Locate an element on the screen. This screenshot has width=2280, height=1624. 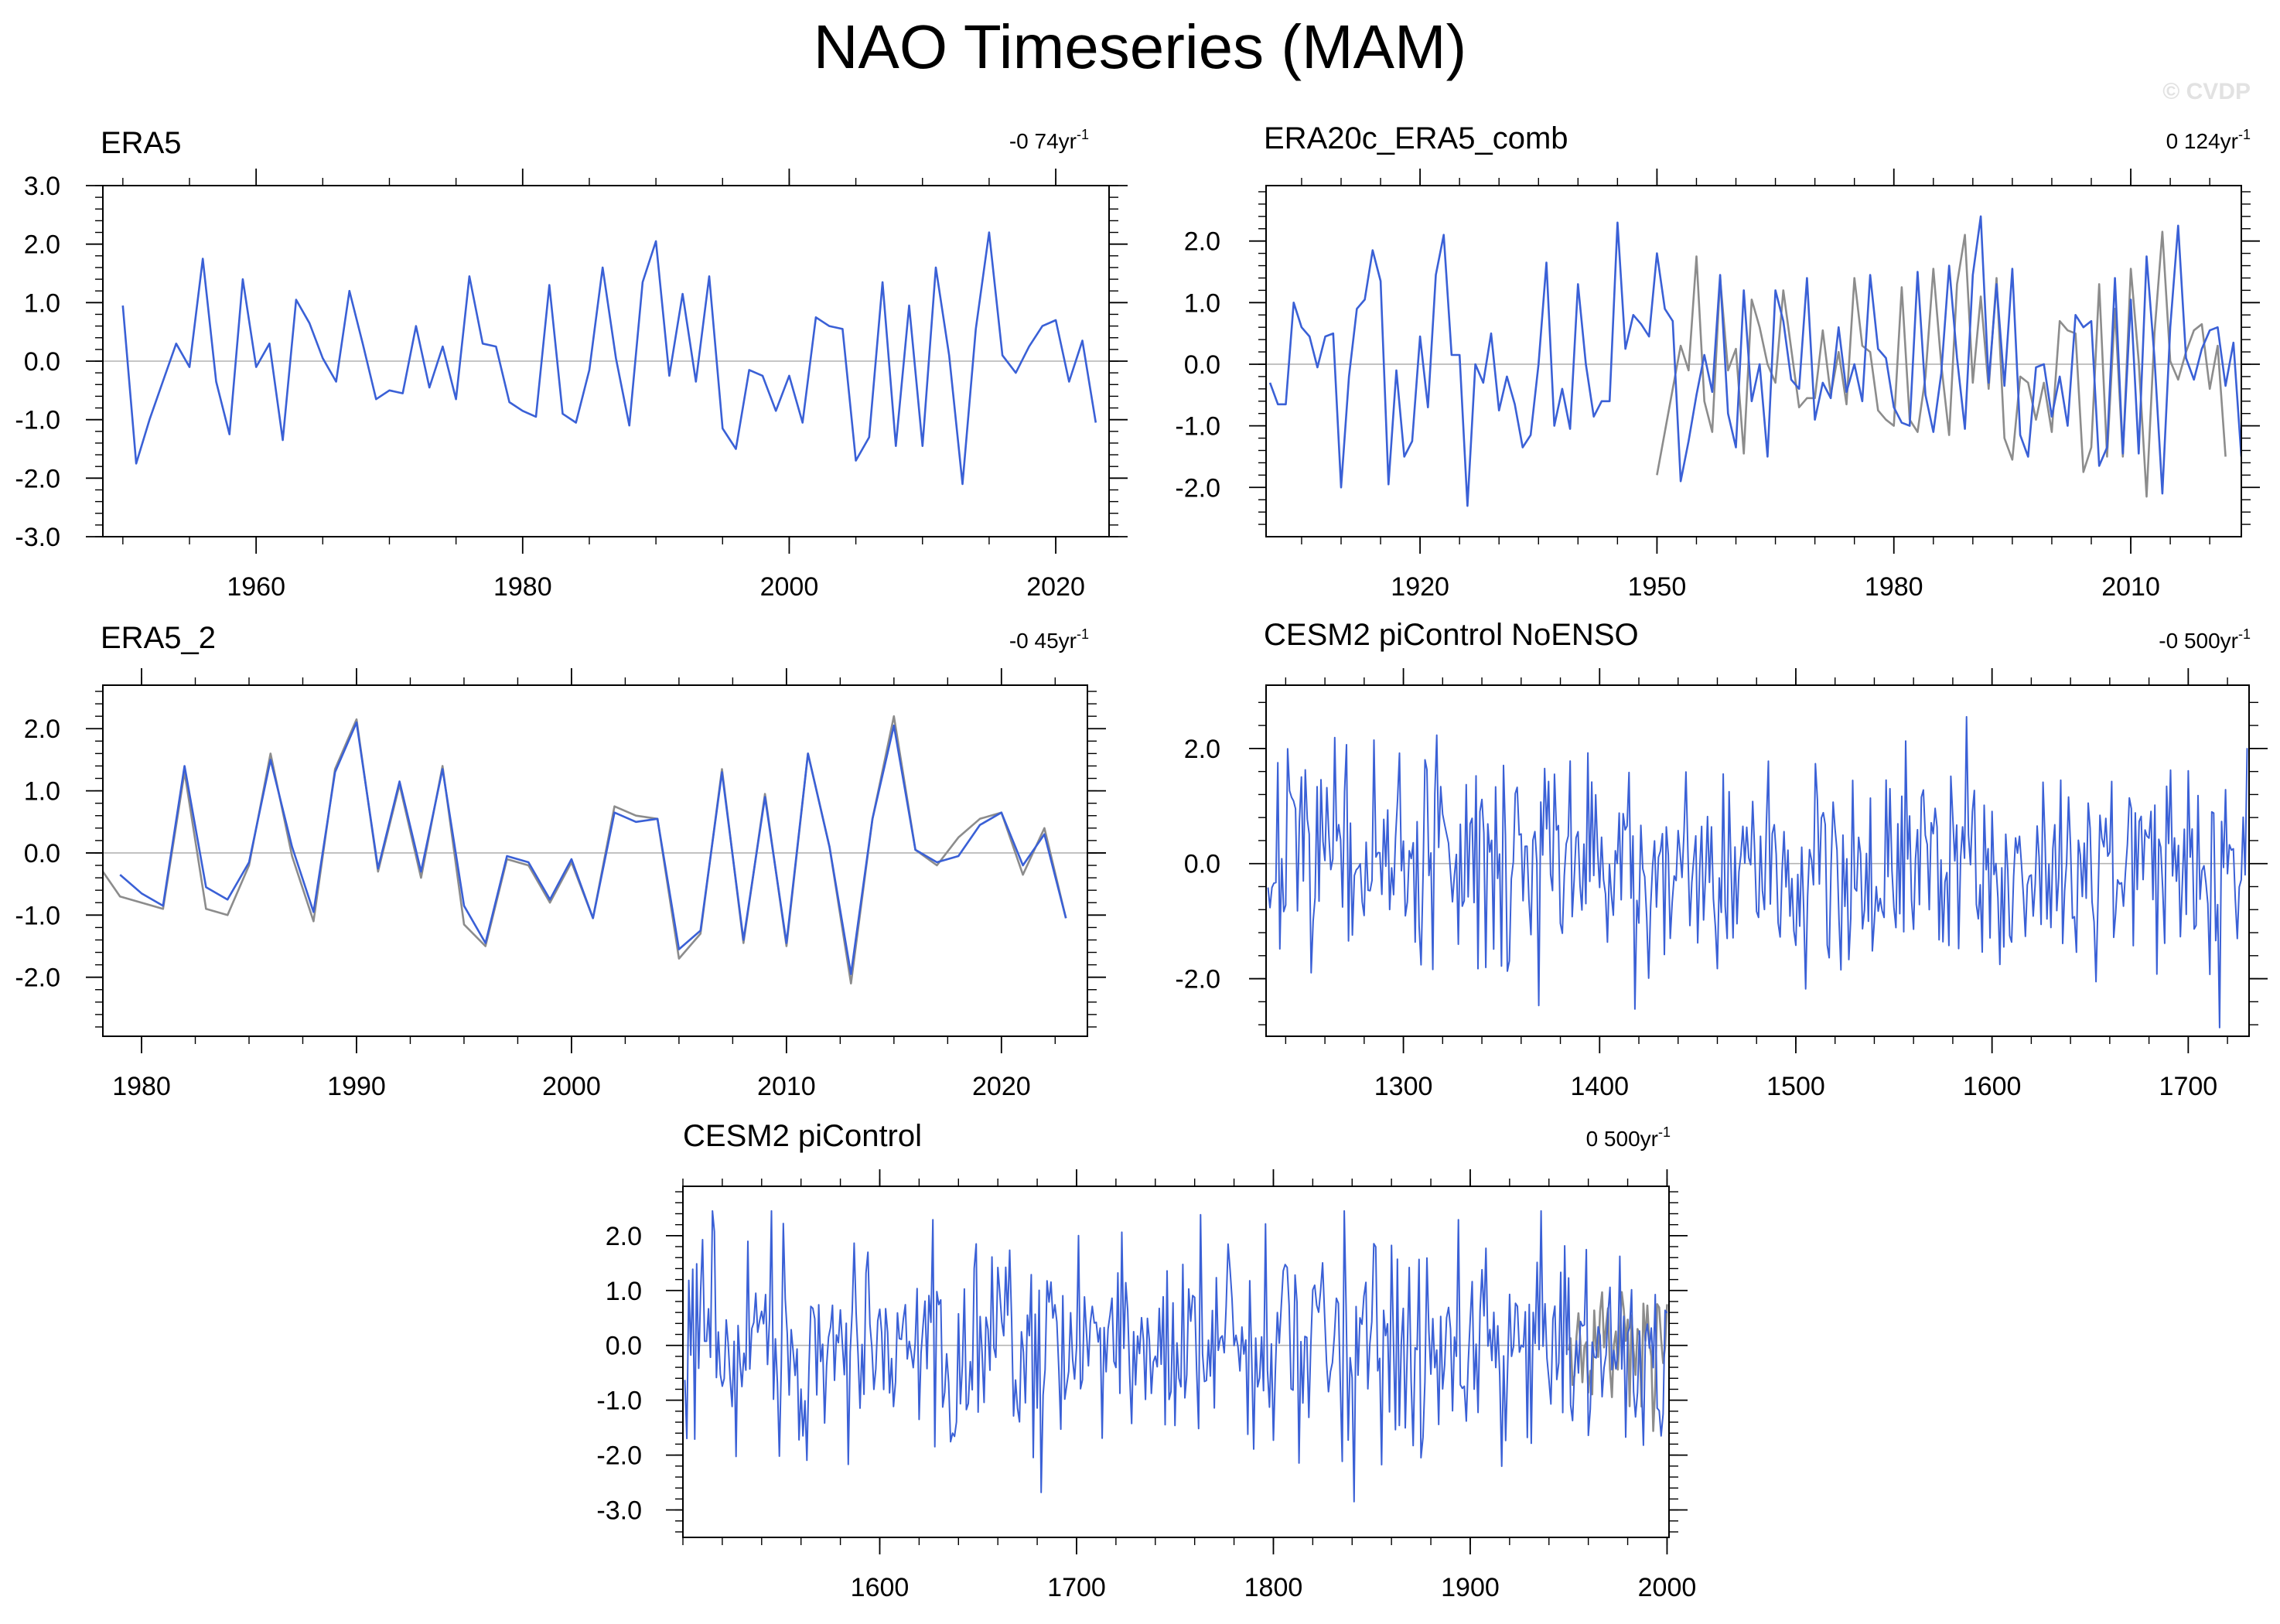
panel-title: CESM2 piControl is located at coordinates (803, 1136).